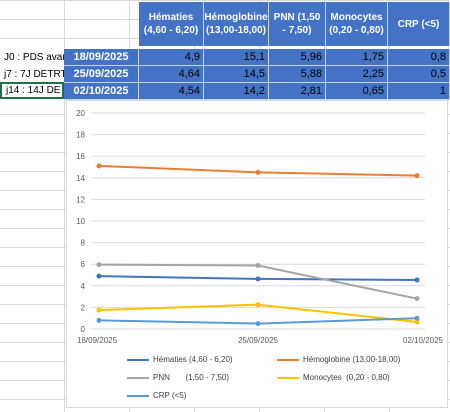 This screenshot has height=412, width=450. Describe the element at coordinates (83, 286) in the screenshot. I see `y-tick-label: 4` at that location.